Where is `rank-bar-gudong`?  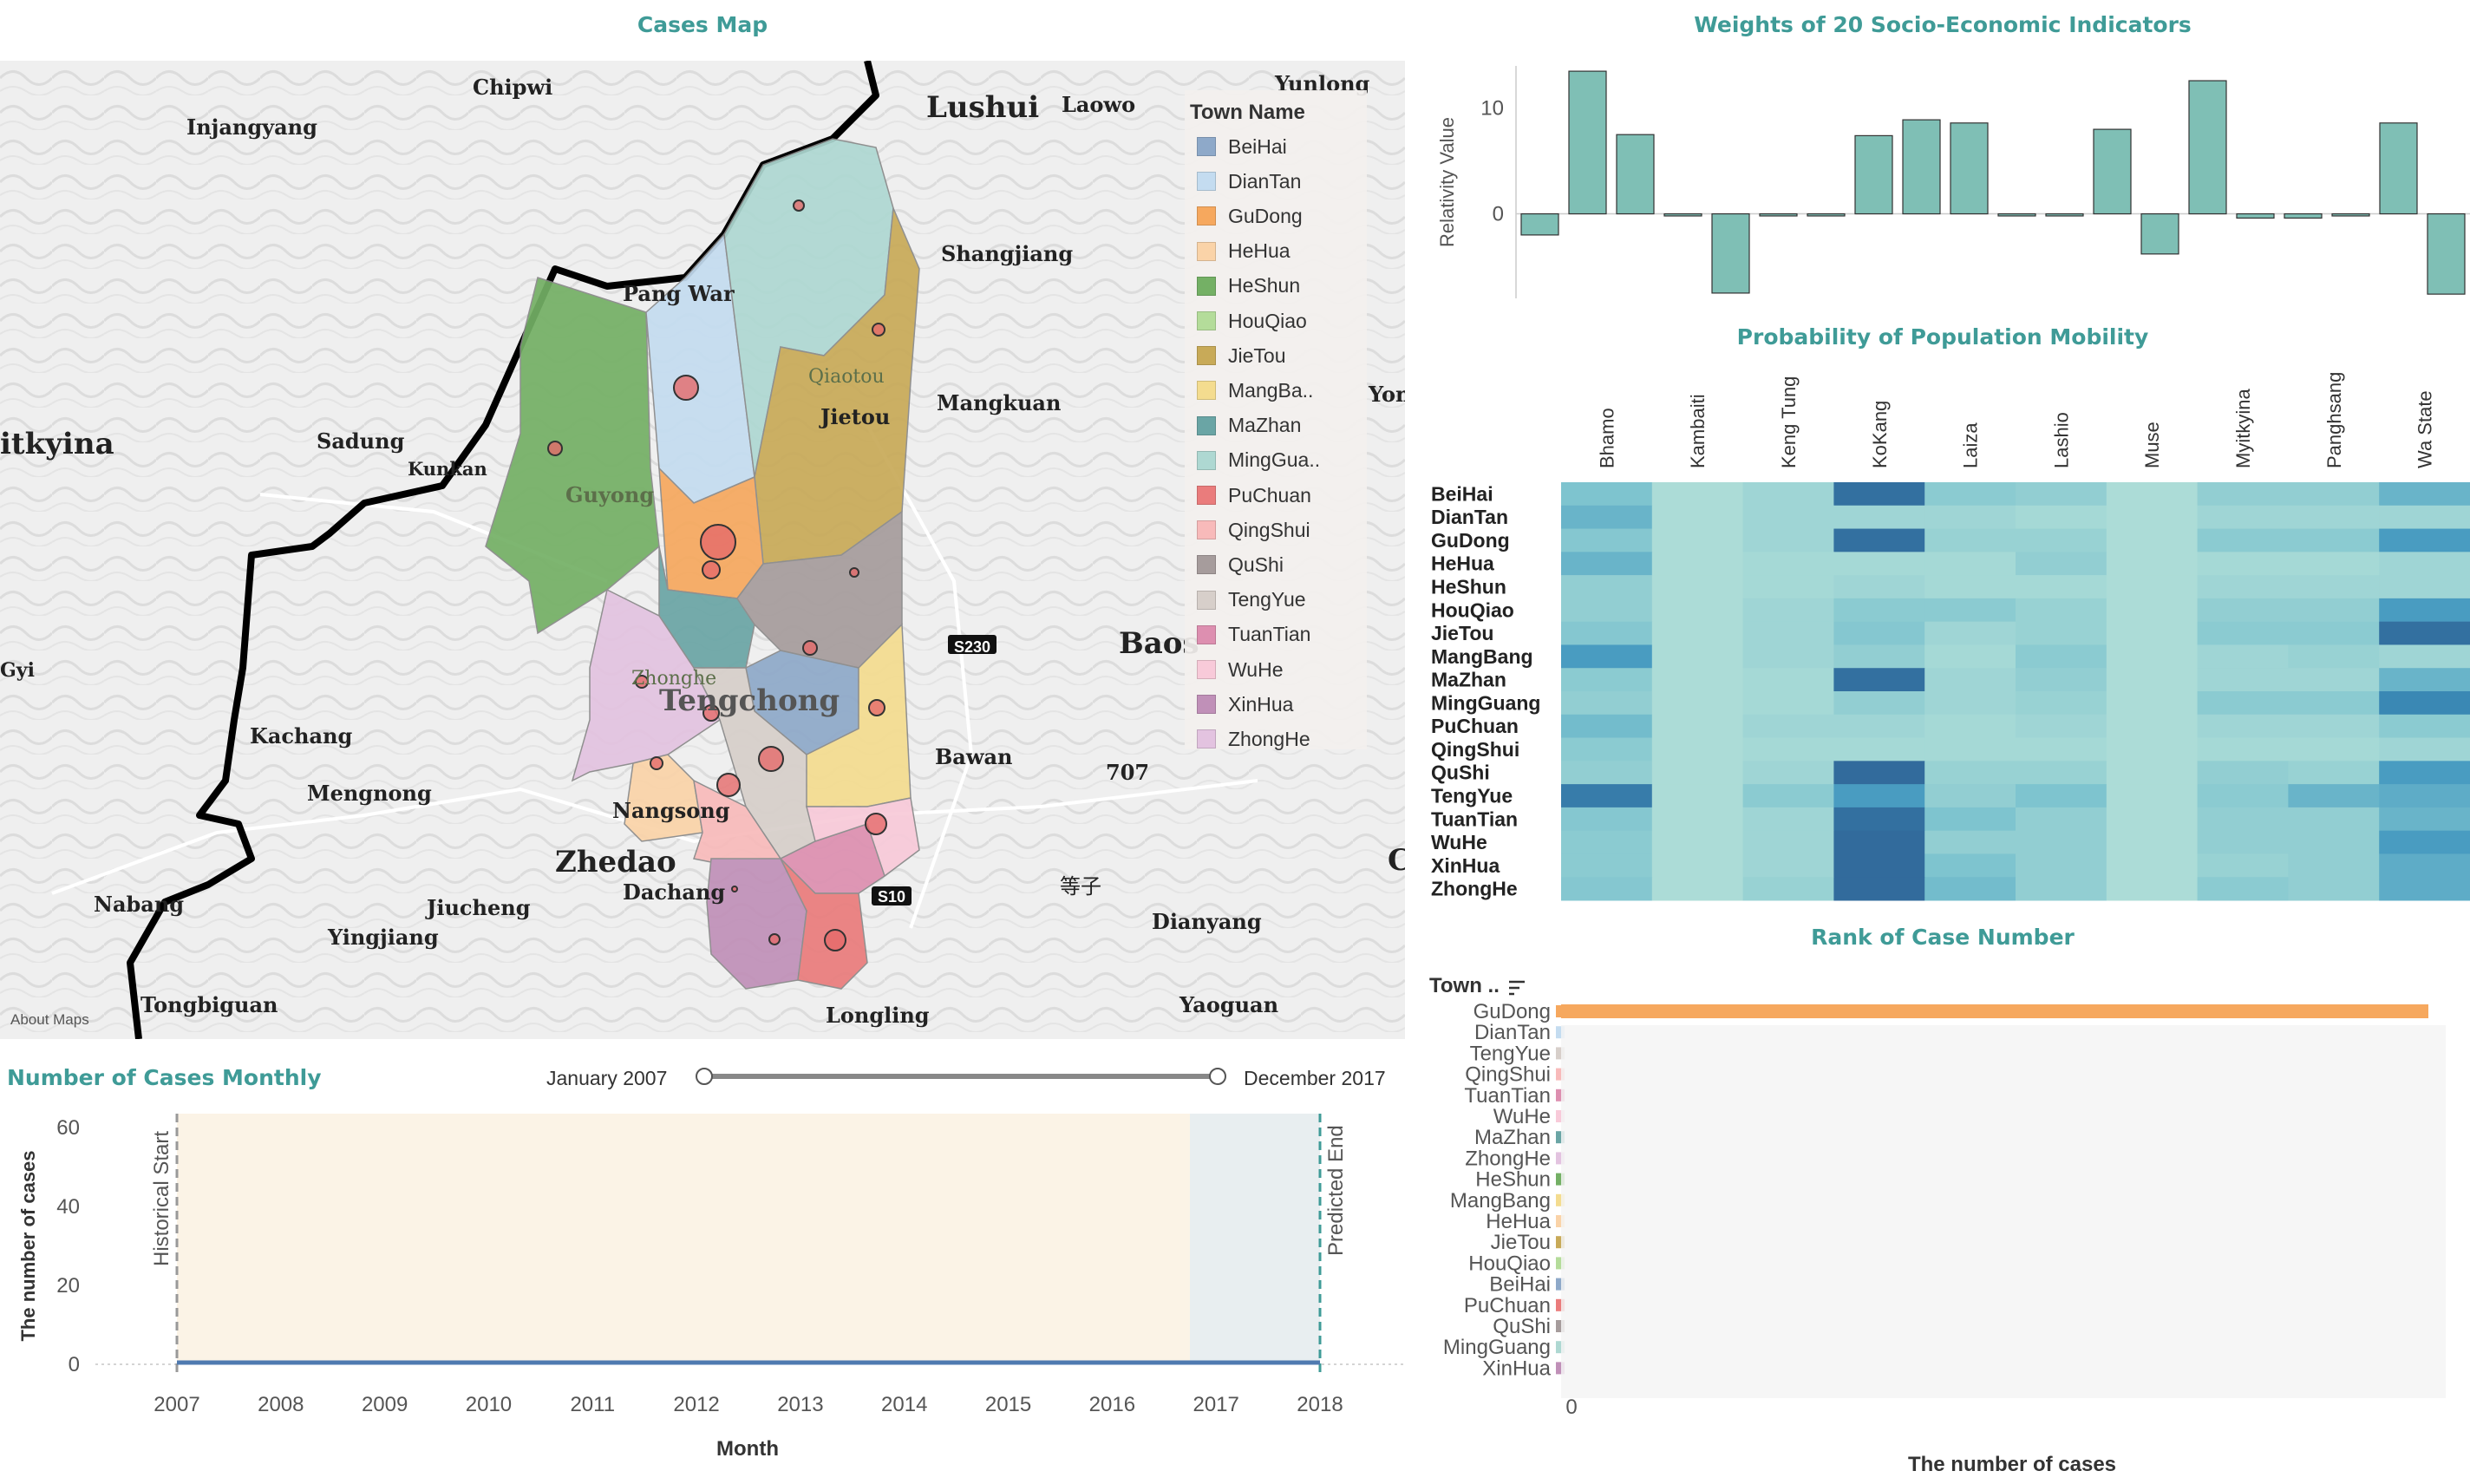 rank-bar-gudong is located at coordinates (1994, 1011).